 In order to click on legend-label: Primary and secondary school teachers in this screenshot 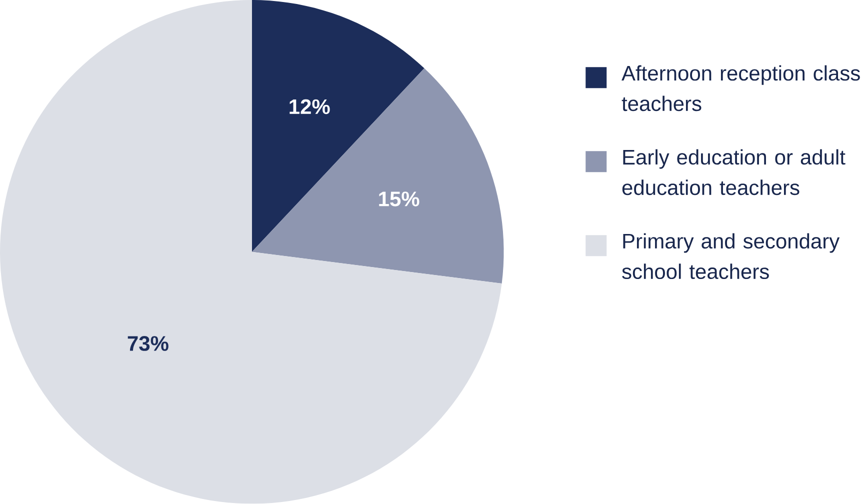, I will do `click(731, 256)`.